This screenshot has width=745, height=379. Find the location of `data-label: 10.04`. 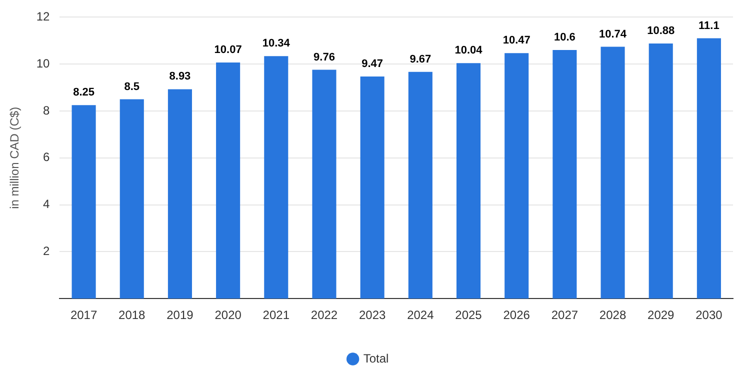

data-label: 10.04 is located at coordinates (469, 50).